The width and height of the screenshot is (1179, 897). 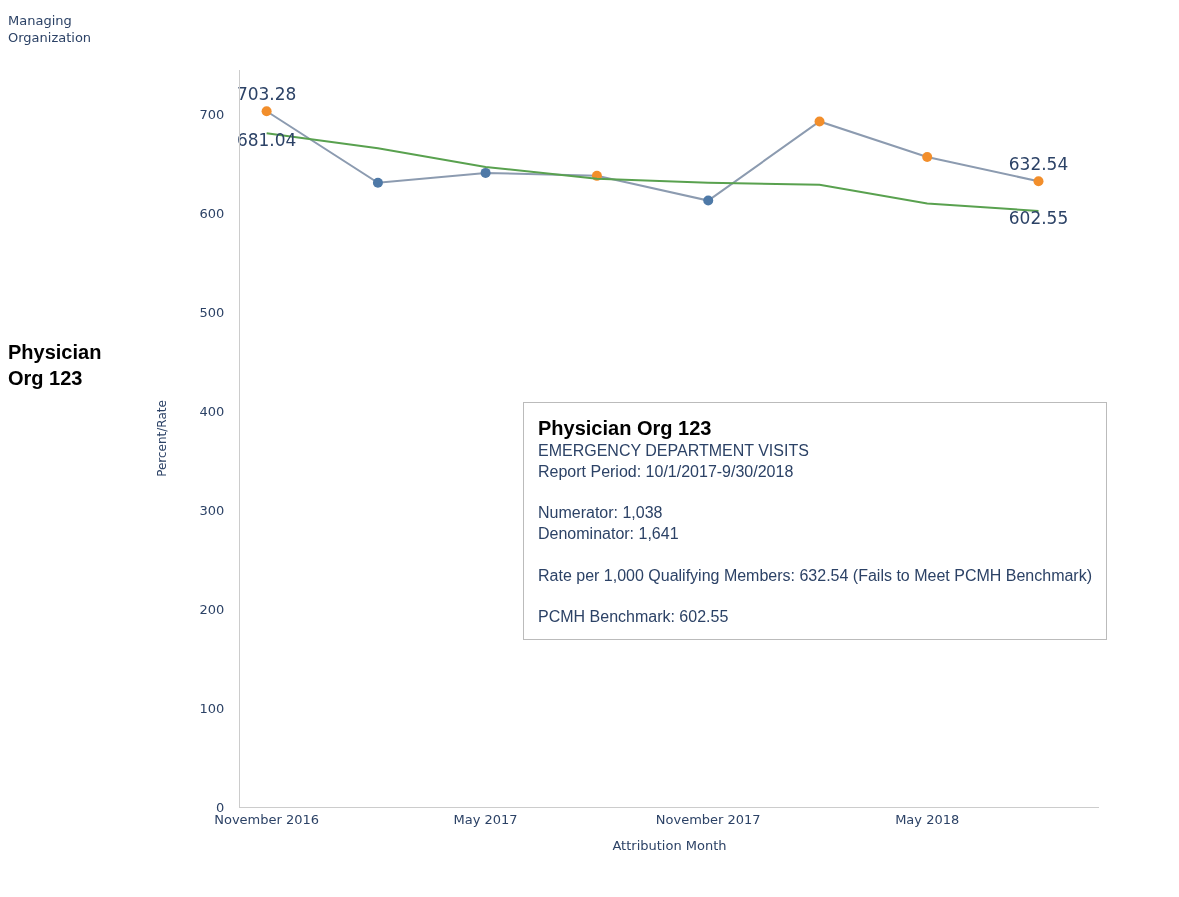 I want to click on y-tick-label: 600, so click(x=212, y=213).